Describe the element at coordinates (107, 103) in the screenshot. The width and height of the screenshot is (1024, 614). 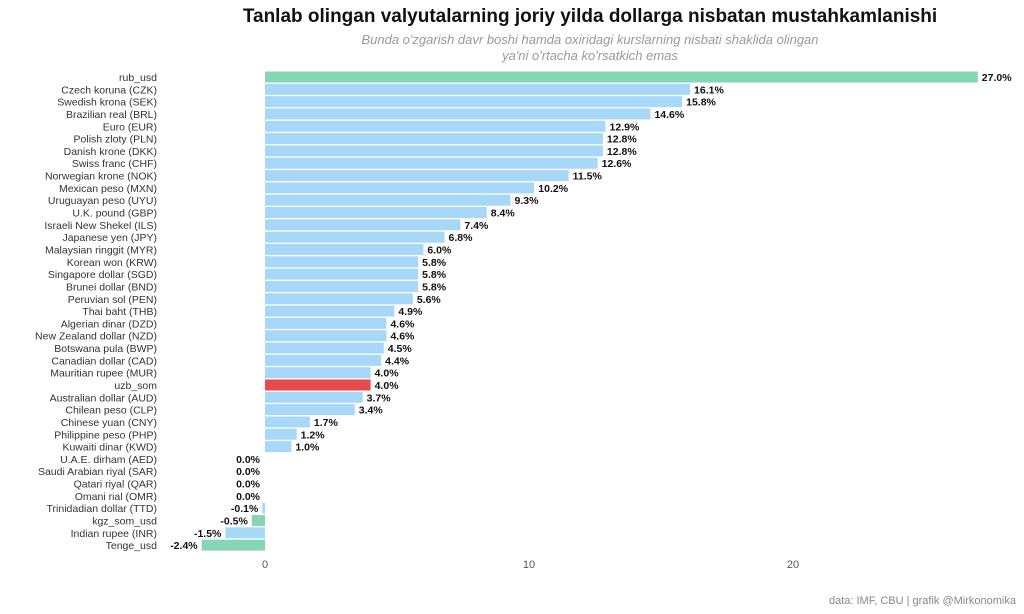
I see `category-label: Swedish krona (SEK)` at that location.